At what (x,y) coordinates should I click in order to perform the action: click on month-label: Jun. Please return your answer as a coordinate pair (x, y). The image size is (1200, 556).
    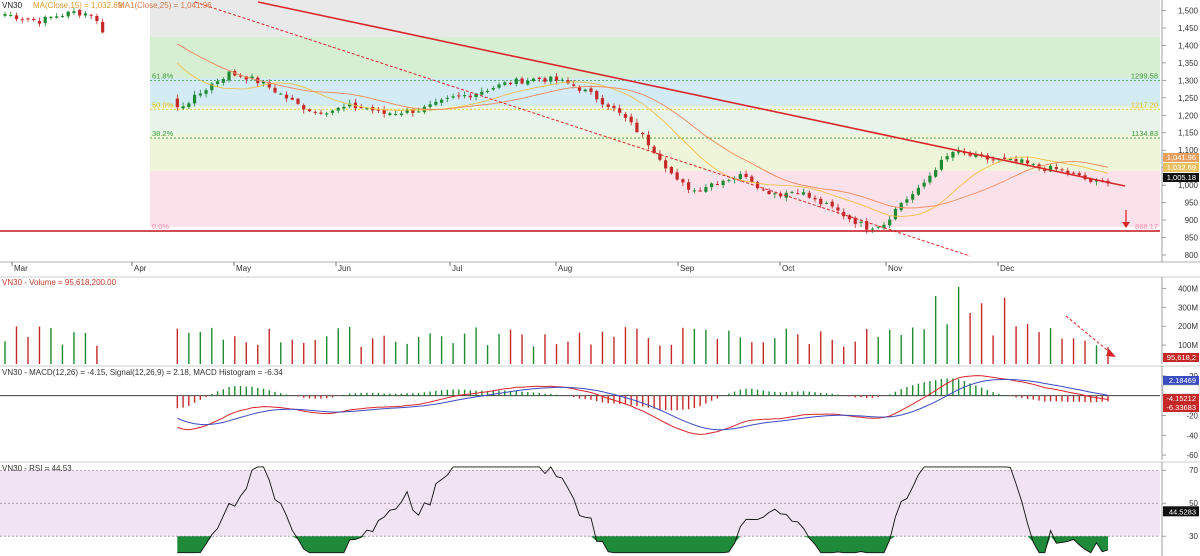
    Looking at the image, I should click on (344, 268).